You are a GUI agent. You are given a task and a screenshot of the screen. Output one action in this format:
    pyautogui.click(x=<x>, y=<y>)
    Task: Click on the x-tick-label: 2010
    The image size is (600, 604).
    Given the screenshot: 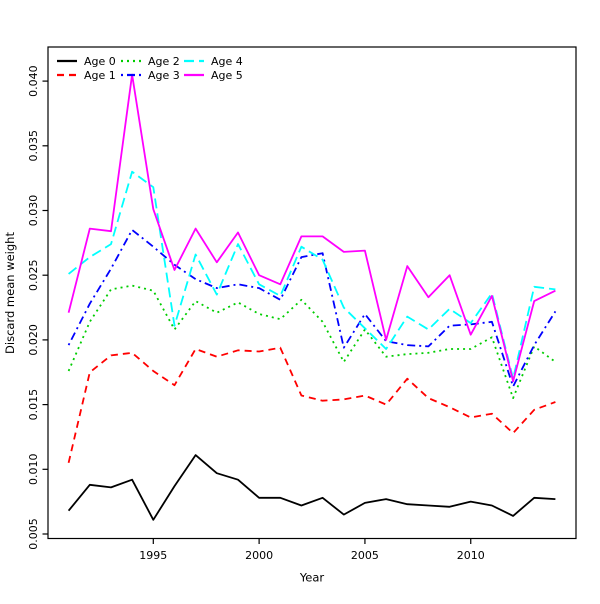 What is the action you would take?
    pyautogui.click(x=471, y=555)
    